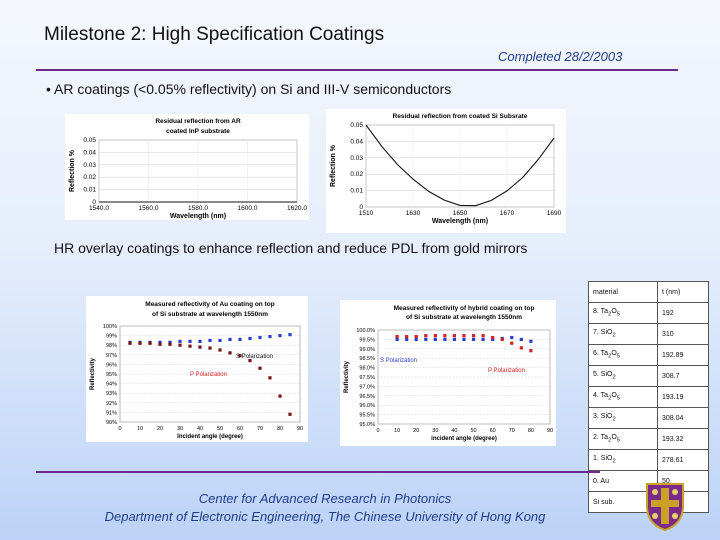  What do you see at coordinates (367, 425) in the screenshot?
I see `y-tick-label: 95.0%` at bounding box center [367, 425].